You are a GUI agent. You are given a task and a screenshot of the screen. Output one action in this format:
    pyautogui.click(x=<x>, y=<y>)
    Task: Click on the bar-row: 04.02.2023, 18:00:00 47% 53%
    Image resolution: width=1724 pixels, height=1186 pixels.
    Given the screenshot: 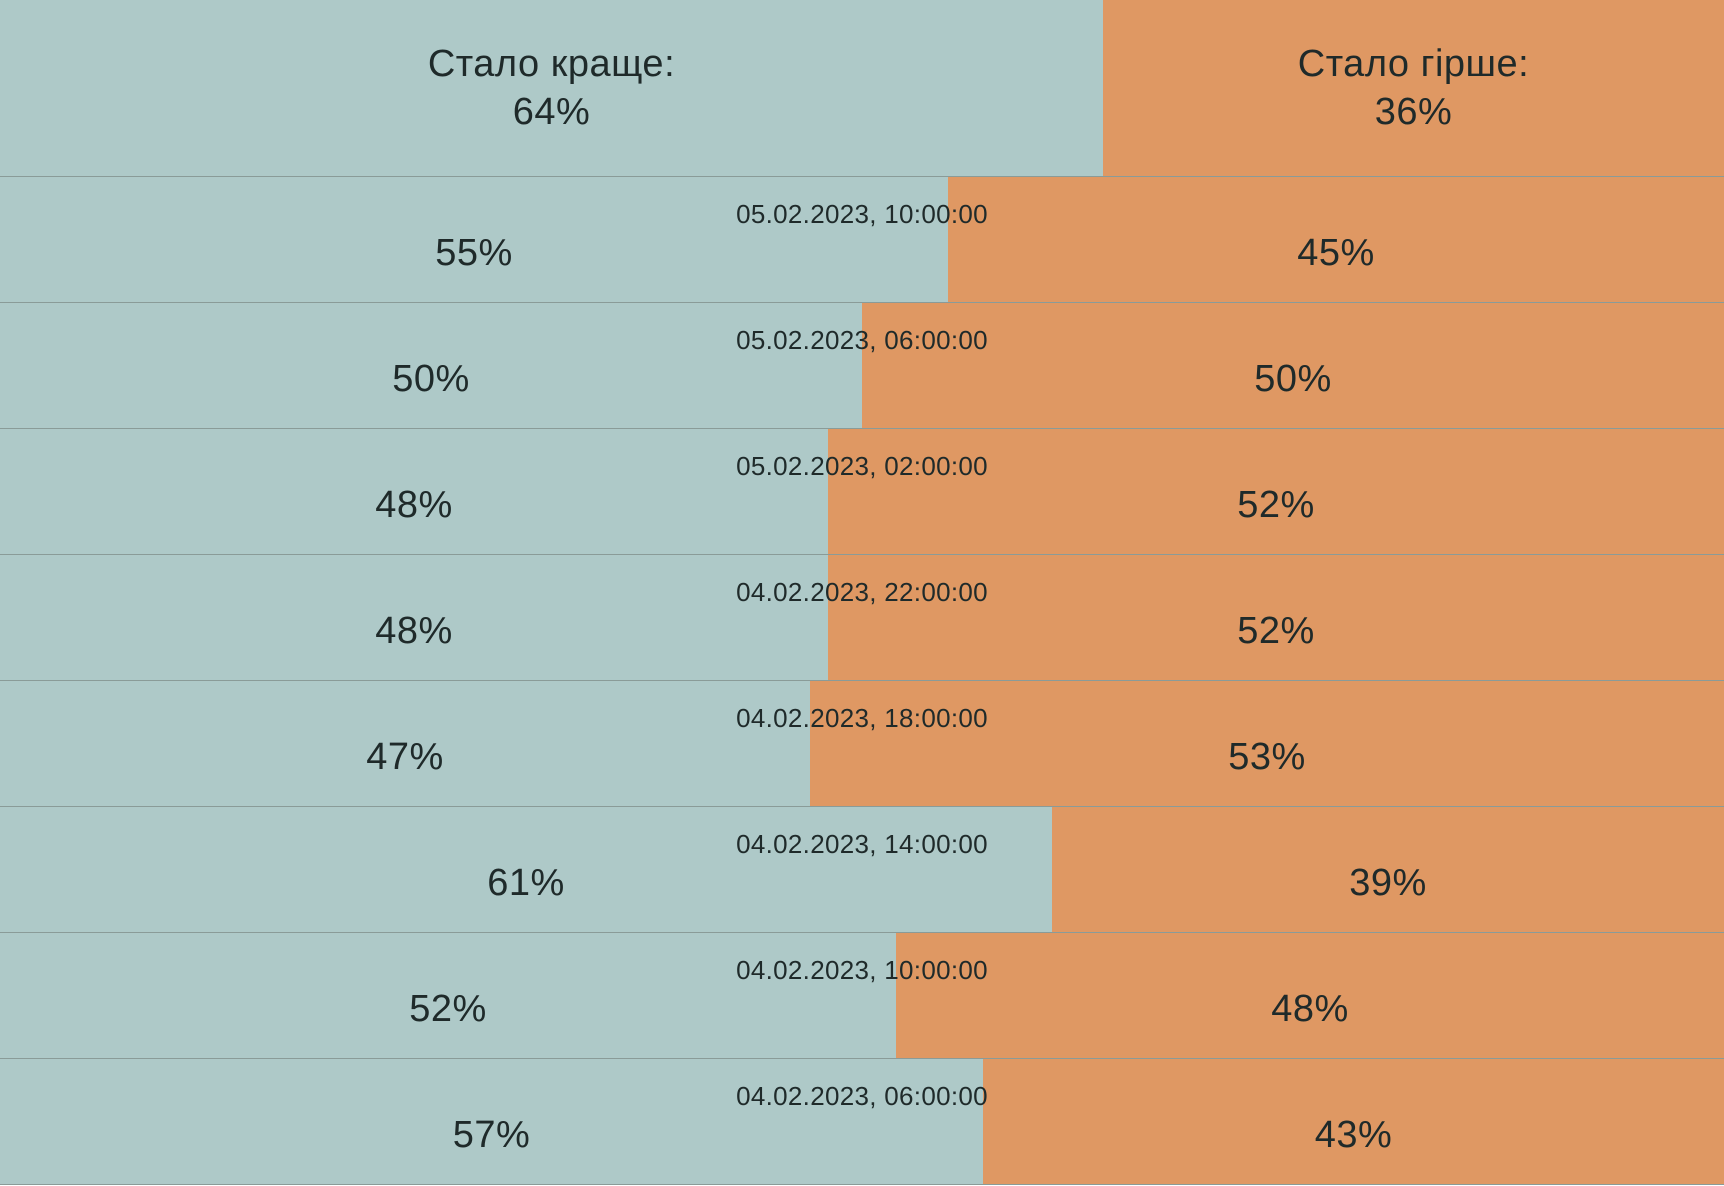 What is the action you would take?
    pyautogui.click(x=862, y=744)
    